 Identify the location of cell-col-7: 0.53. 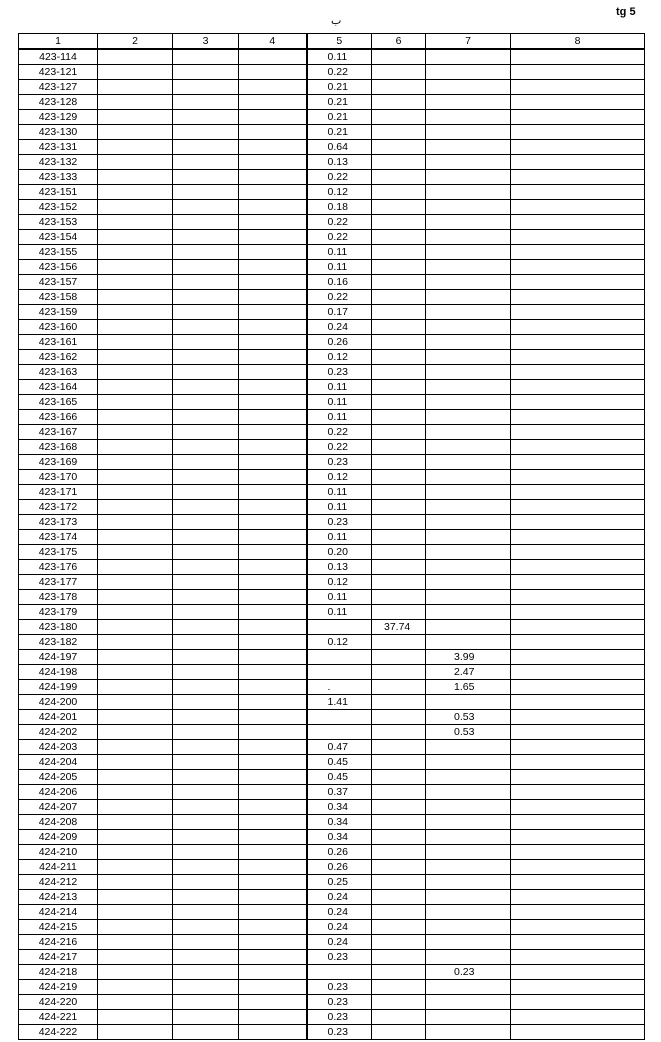
(468, 717).